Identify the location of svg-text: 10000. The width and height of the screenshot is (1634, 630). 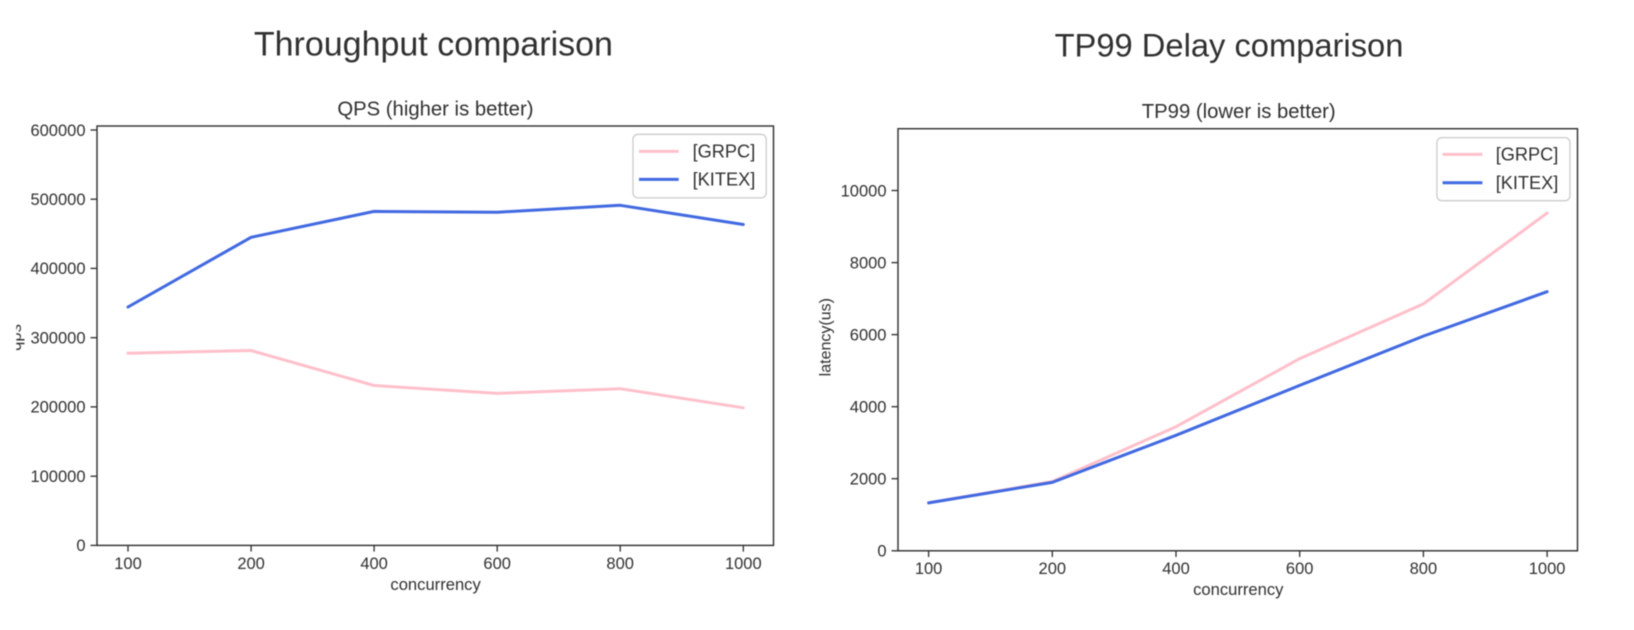
(864, 191).